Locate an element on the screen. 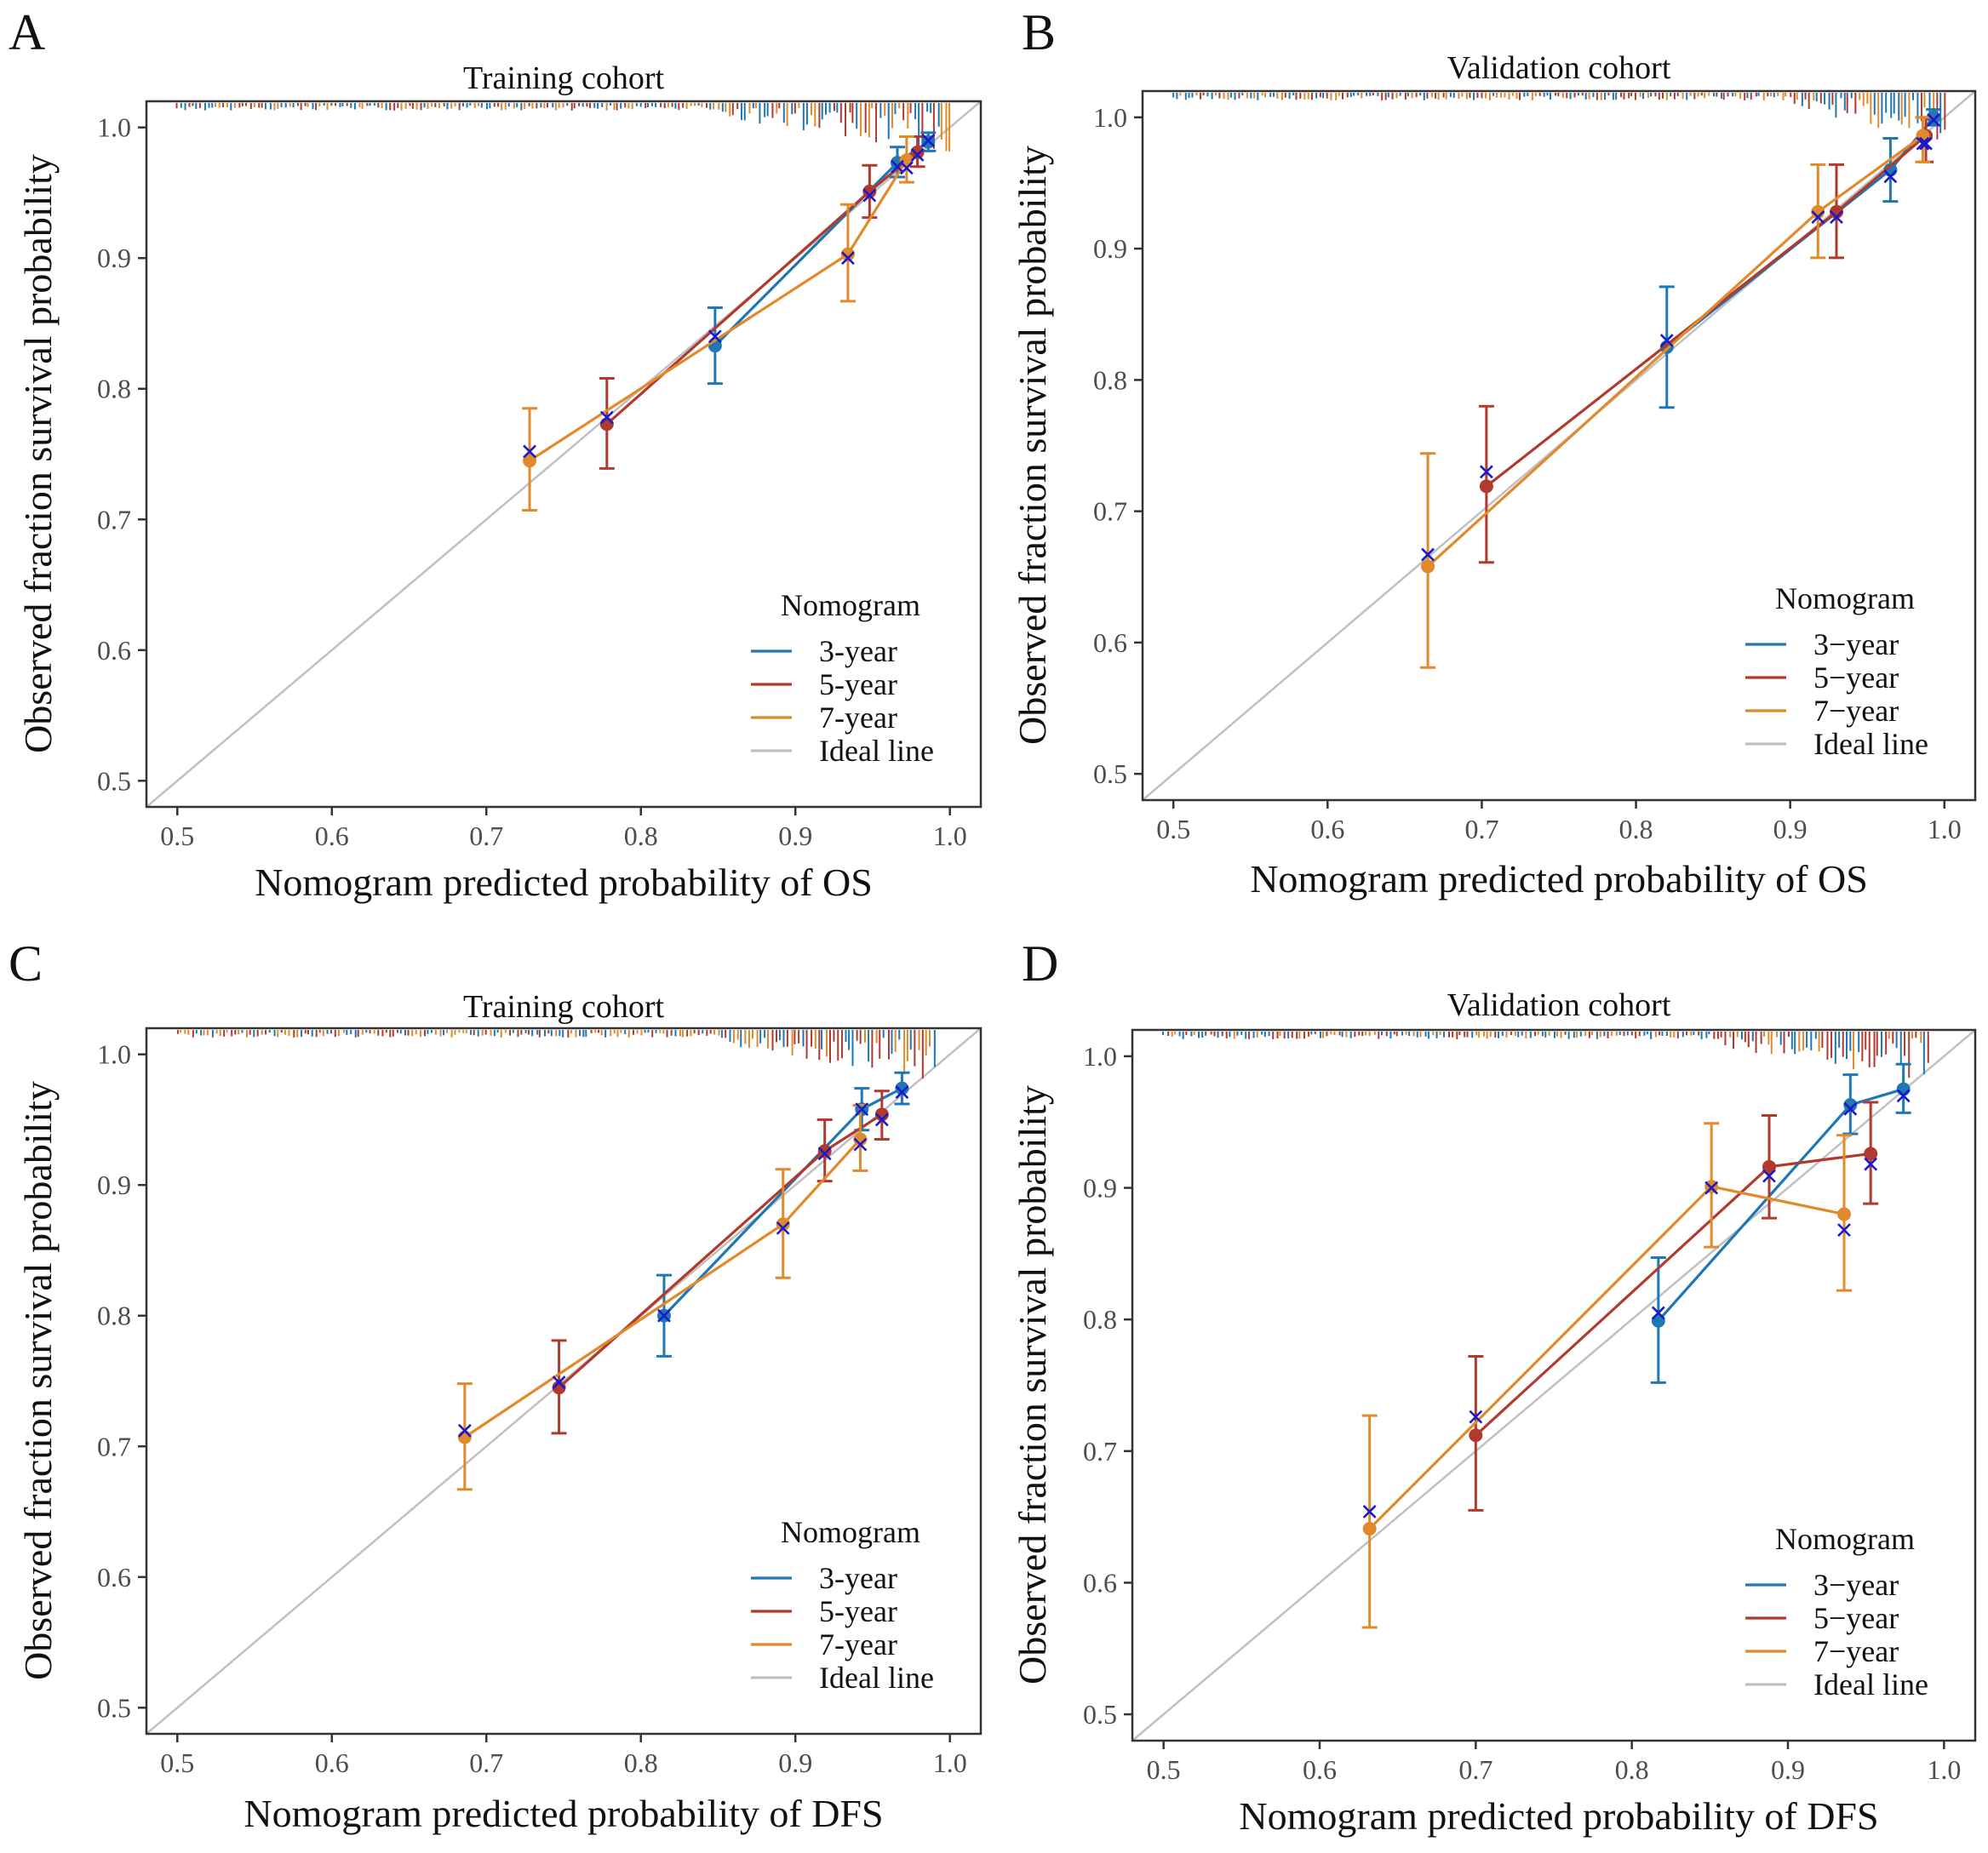  x-tick-label: 1.0 is located at coordinates (950, 1762).